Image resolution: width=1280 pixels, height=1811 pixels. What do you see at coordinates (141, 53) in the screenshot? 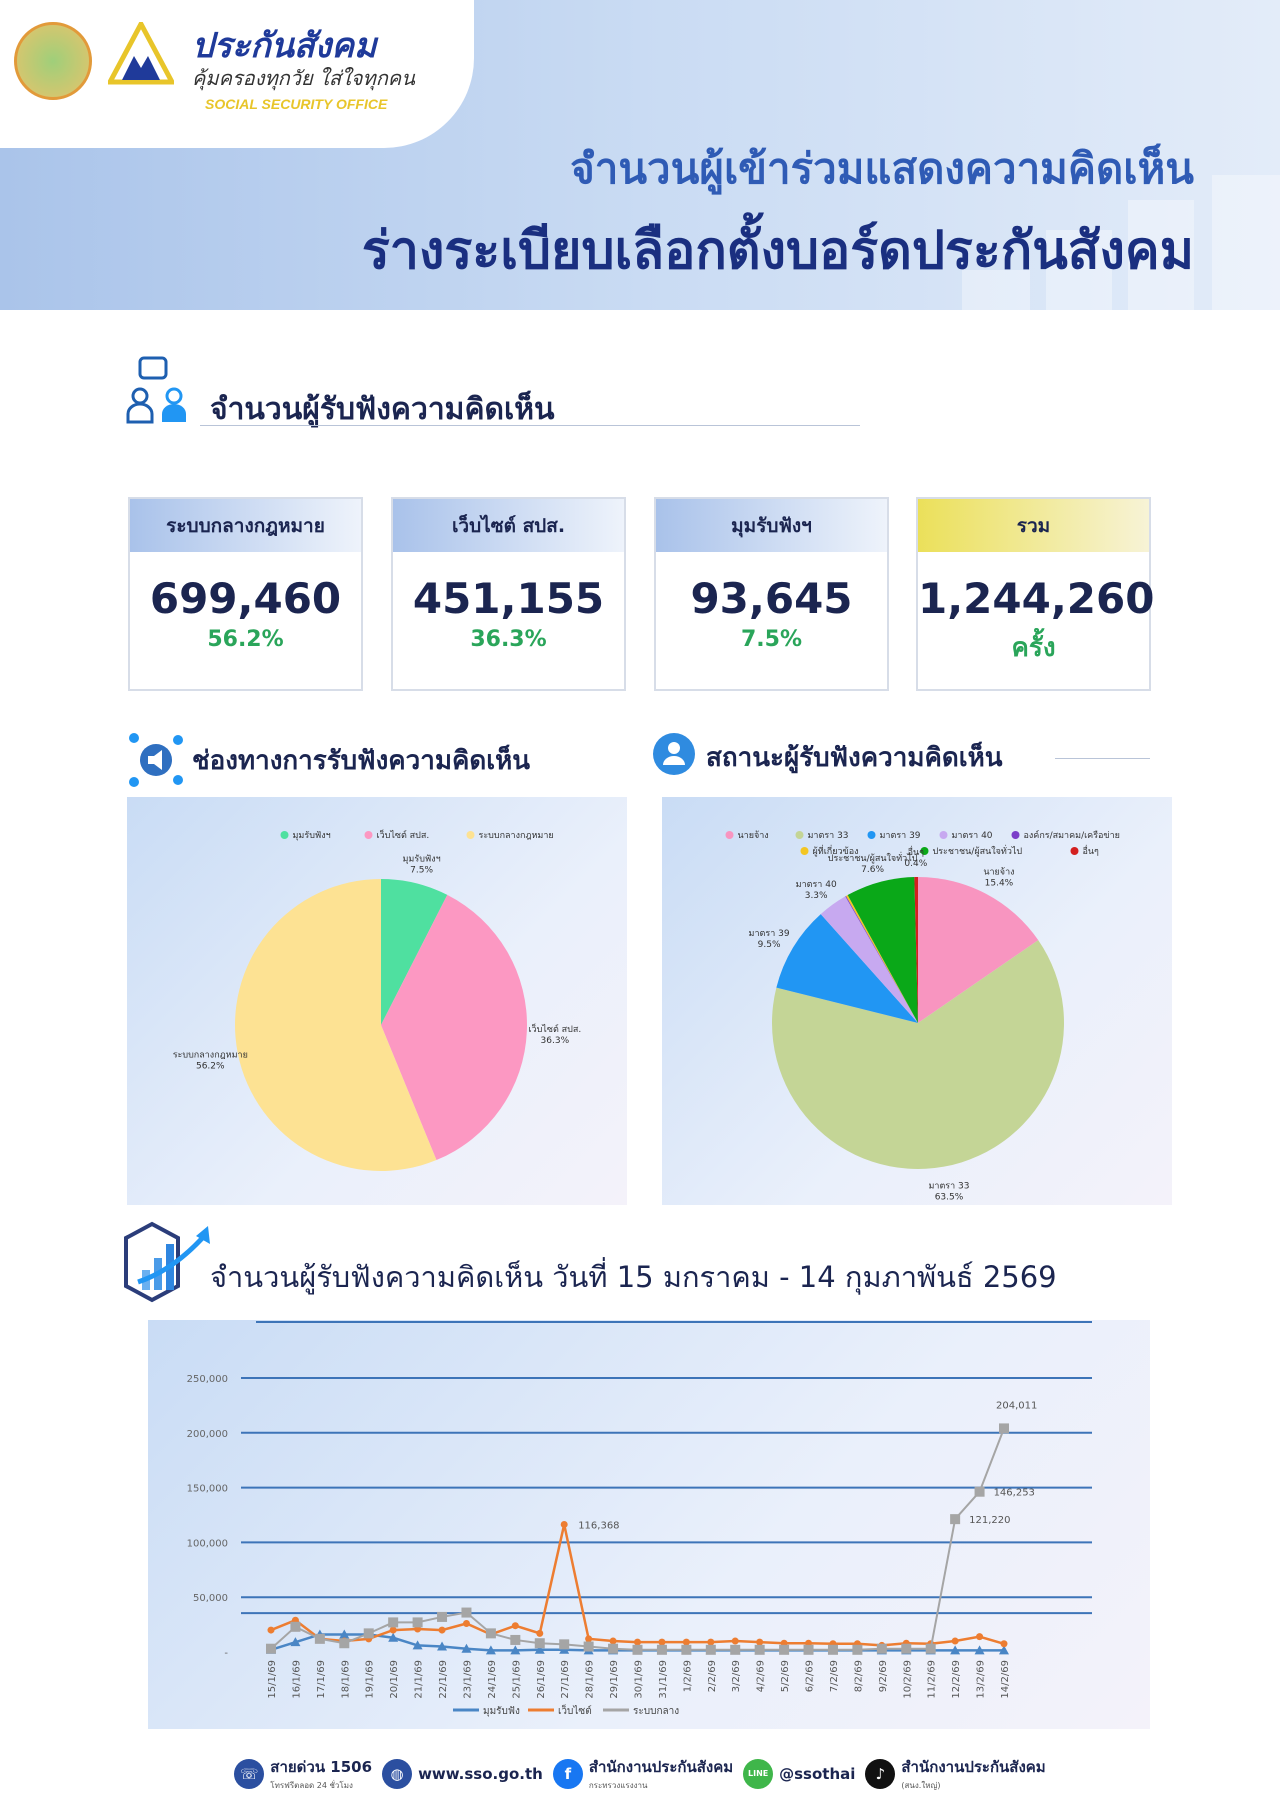
I see `sso-logo` at bounding box center [141, 53].